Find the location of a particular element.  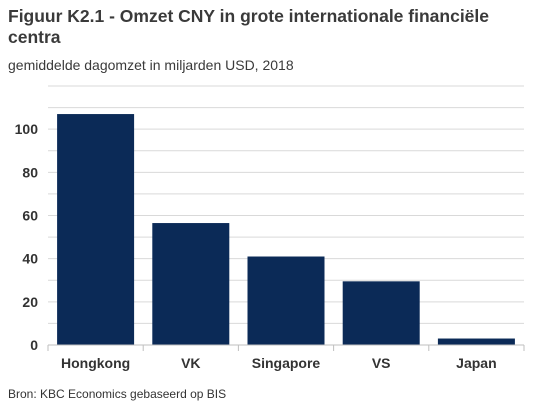

x-category-label: VK is located at coordinates (190, 363).